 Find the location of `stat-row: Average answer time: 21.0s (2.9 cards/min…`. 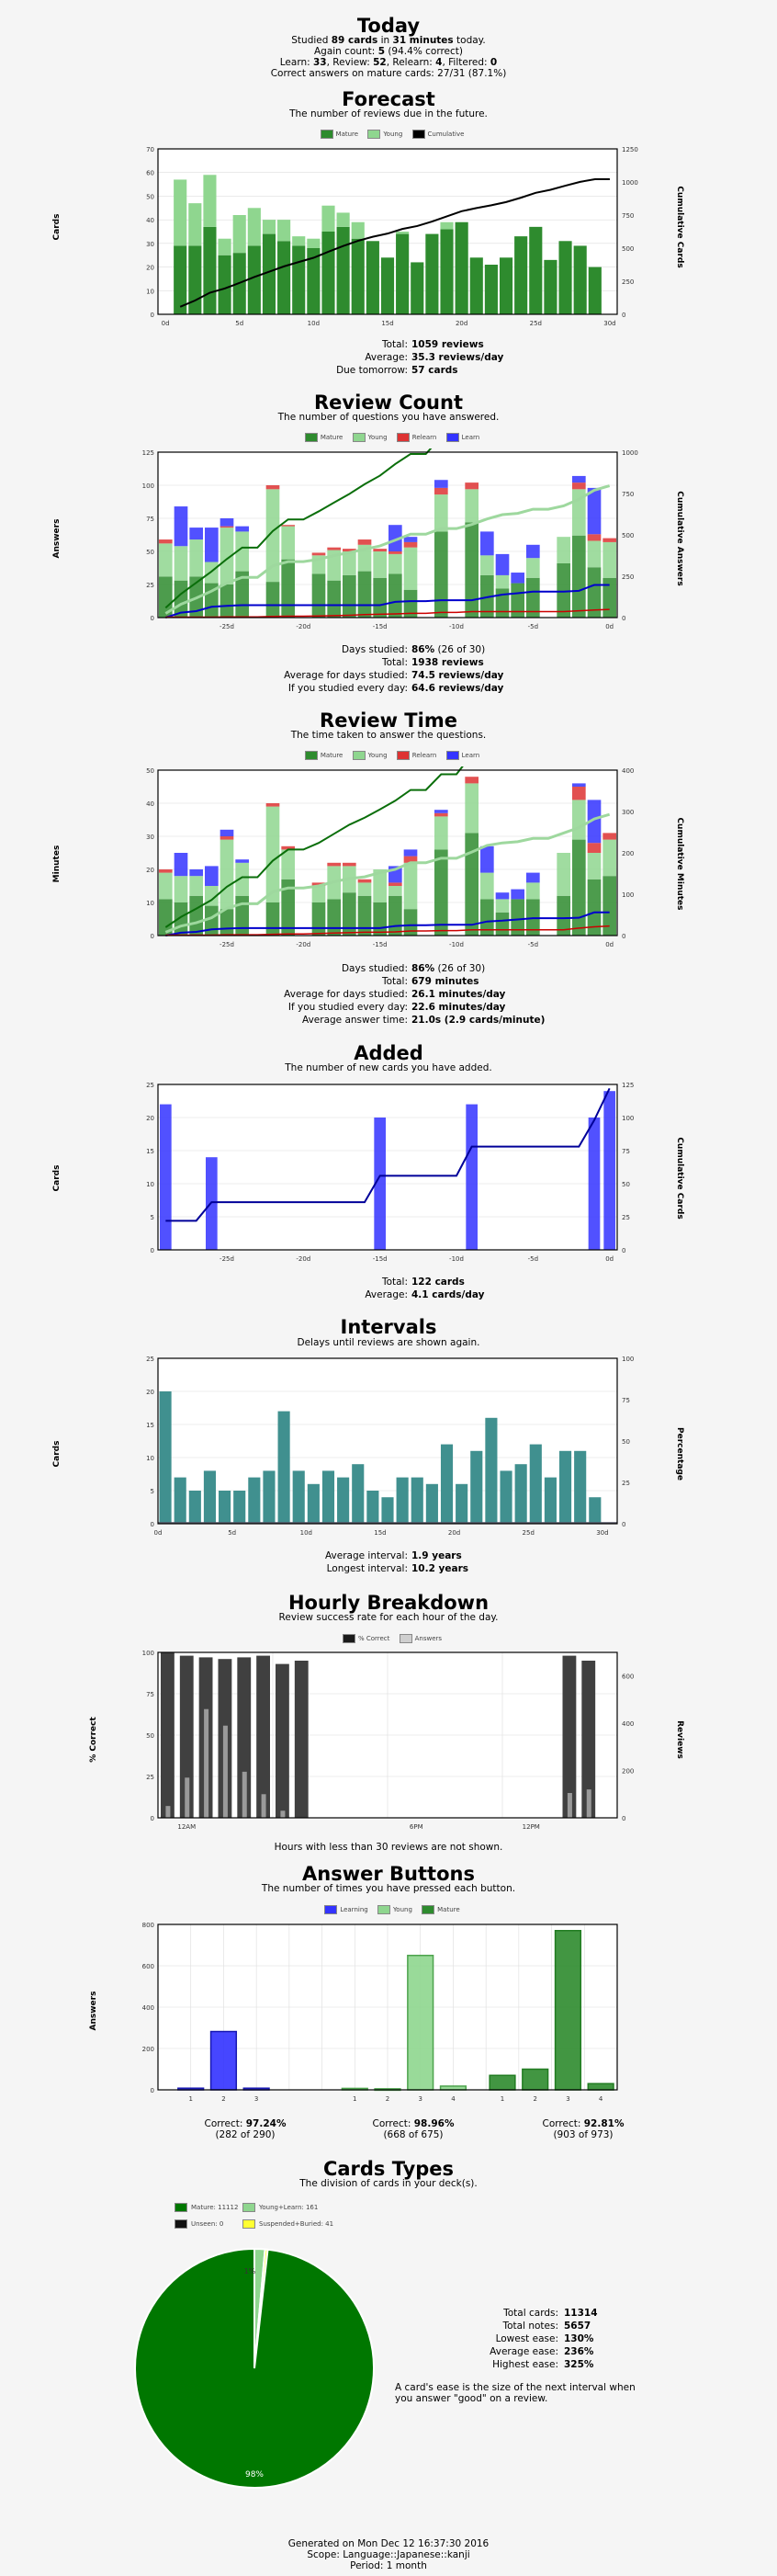

stat-row: Average answer time: 21.0s (2.9 cards/min… is located at coordinates (388, 1020).